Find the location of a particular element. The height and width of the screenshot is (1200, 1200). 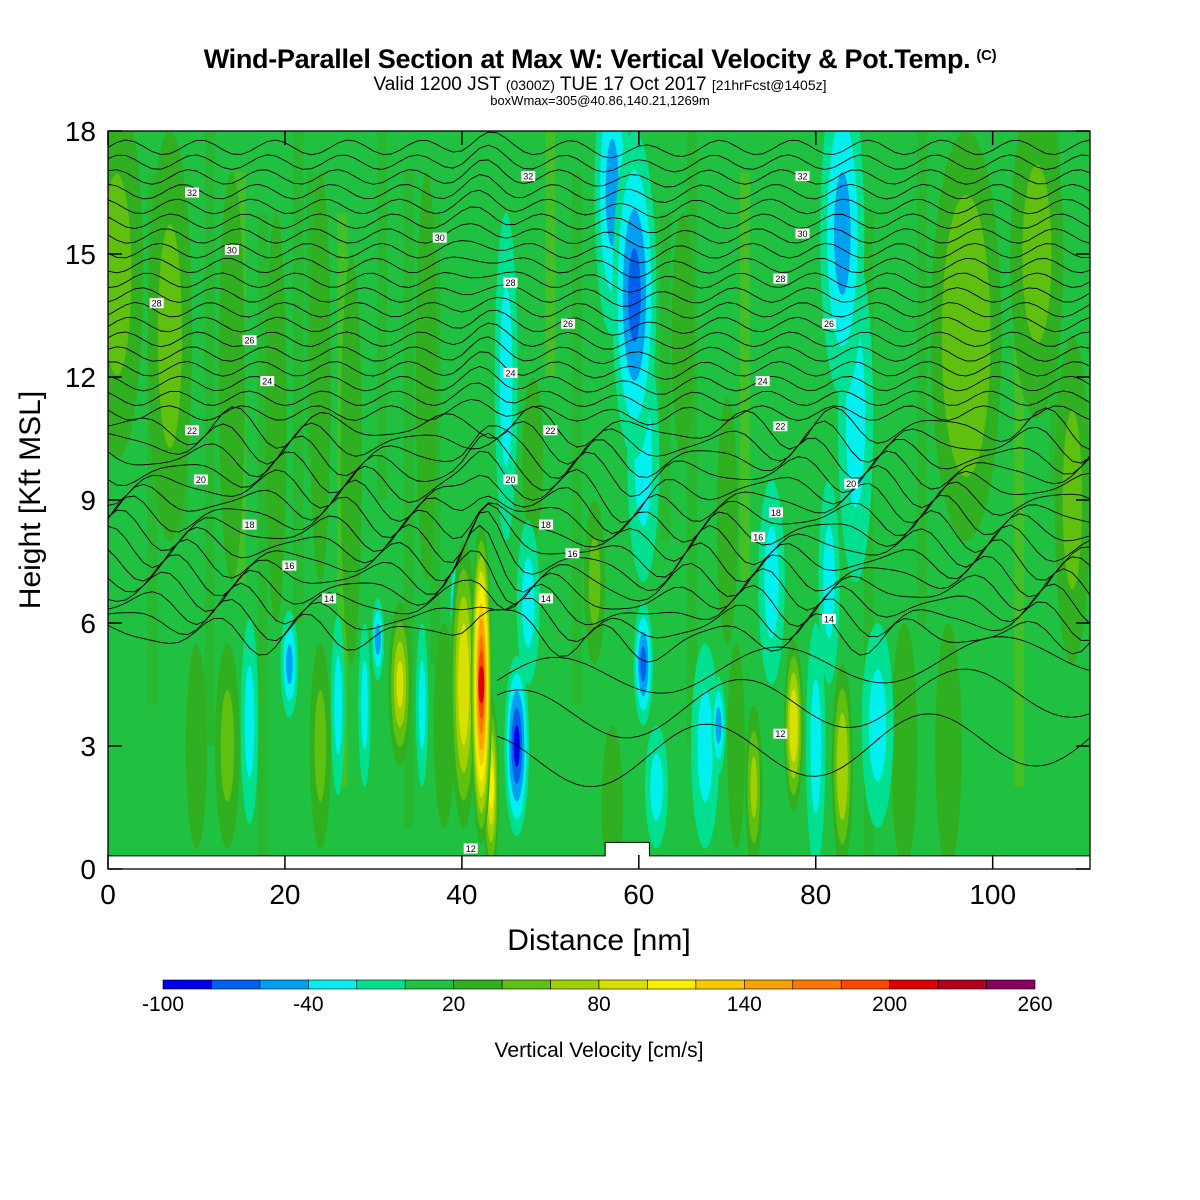

x-tick-label: 60 is located at coordinates (638, 894).